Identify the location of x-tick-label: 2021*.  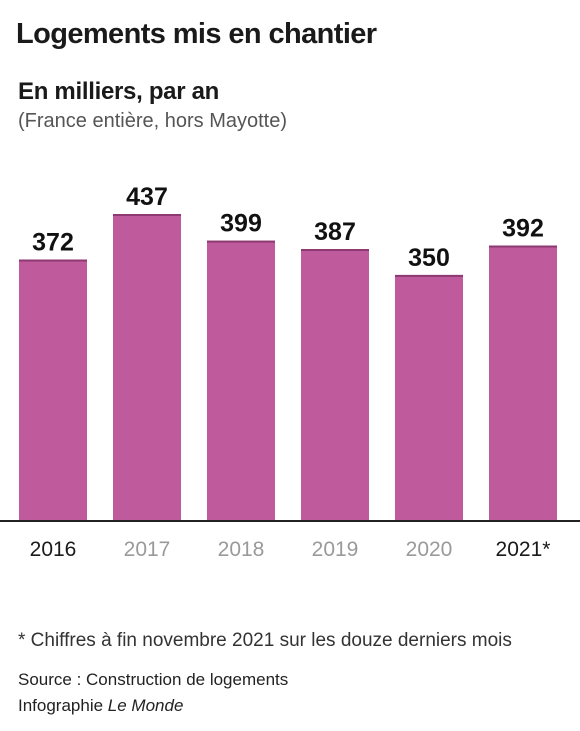
(523, 549).